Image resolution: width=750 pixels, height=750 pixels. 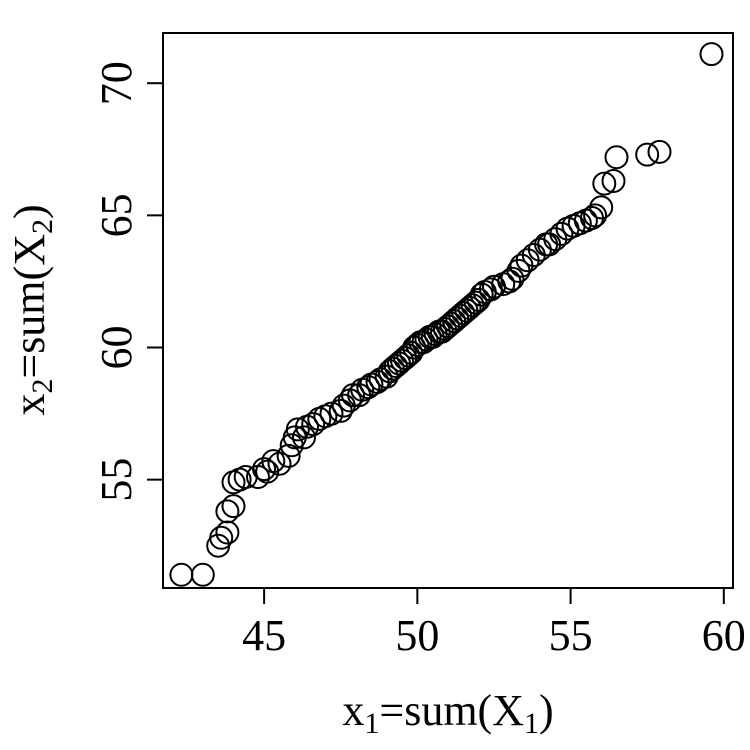 What do you see at coordinates (32, 309) in the screenshot?
I see `y-axis-label: x2=sum(X2)` at bounding box center [32, 309].